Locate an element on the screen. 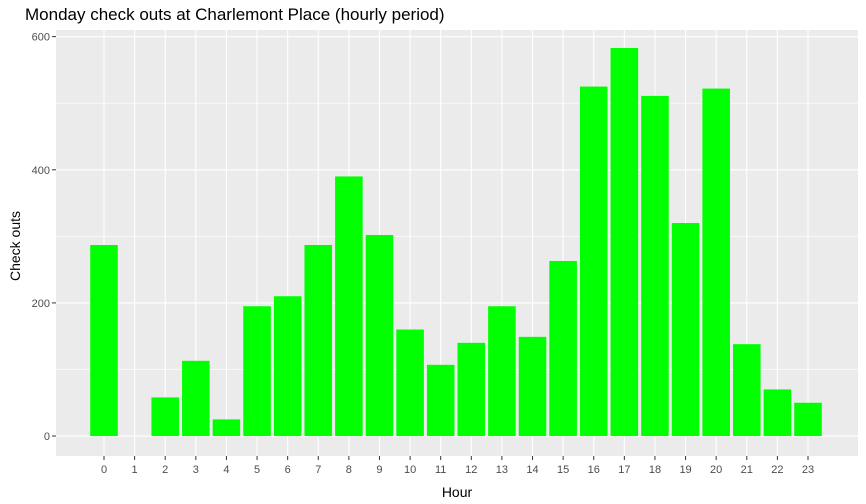 The image size is (866, 504). x-tick-label: 11 is located at coordinates (440, 470).